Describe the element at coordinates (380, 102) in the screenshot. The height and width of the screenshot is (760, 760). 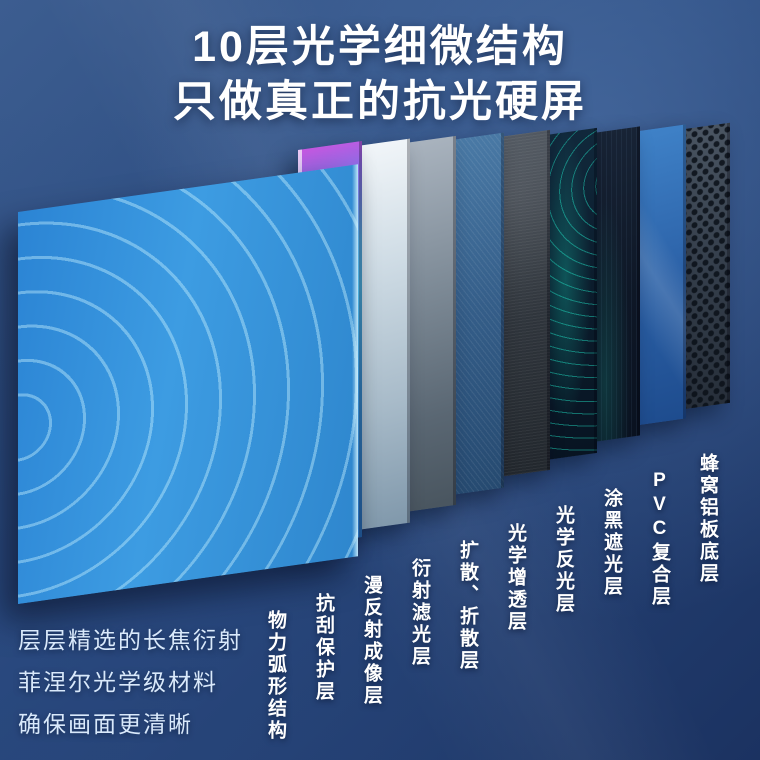
I see `title-line-2: 只做真正的抗光硬屏` at that location.